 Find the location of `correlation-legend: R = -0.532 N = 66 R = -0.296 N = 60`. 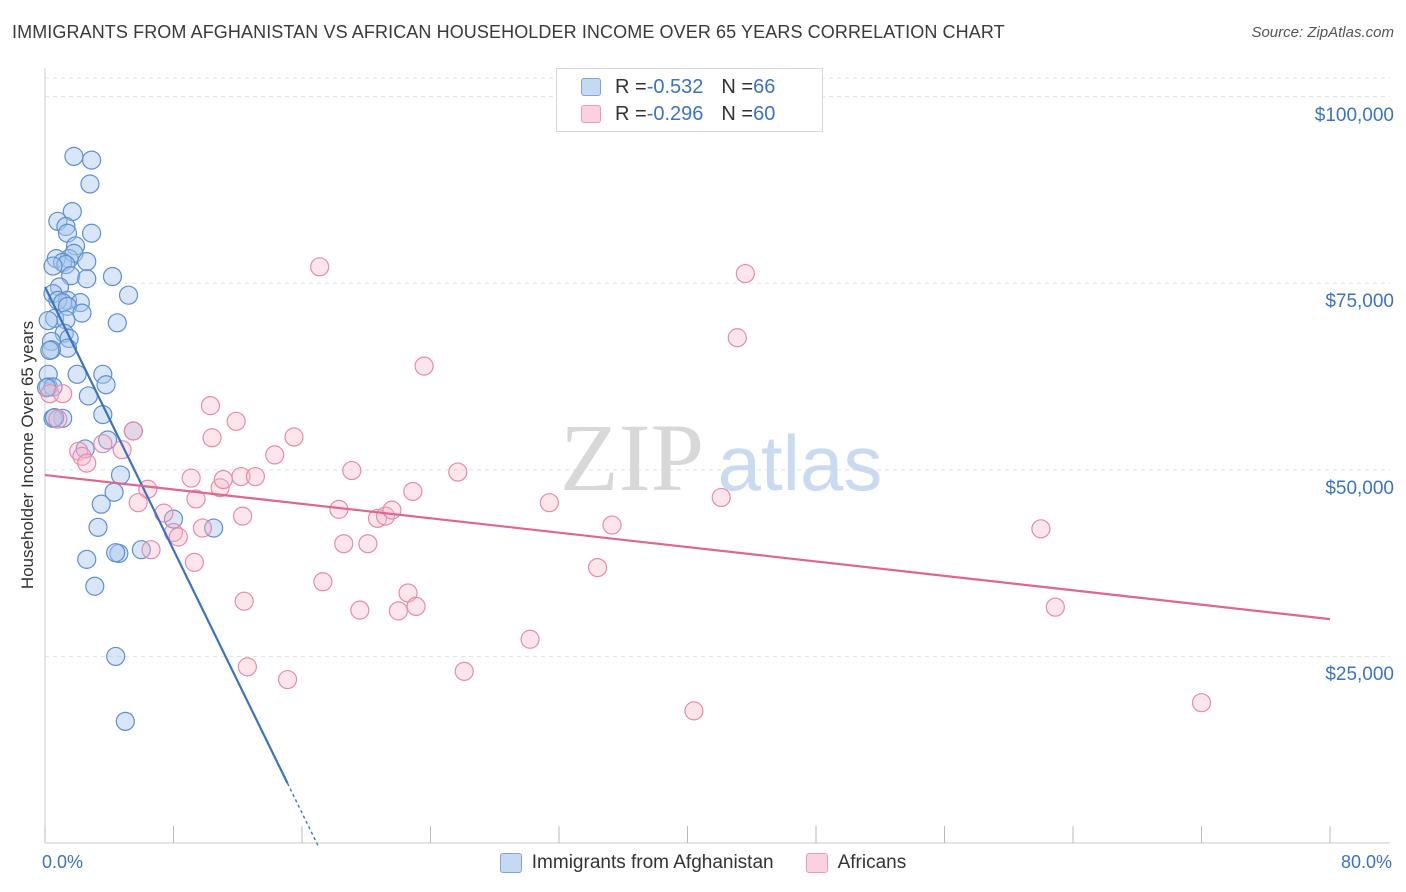

correlation-legend: R = -0.532 N = 66 R = -0.296 N = 60 is located at coordinates (689, 100).